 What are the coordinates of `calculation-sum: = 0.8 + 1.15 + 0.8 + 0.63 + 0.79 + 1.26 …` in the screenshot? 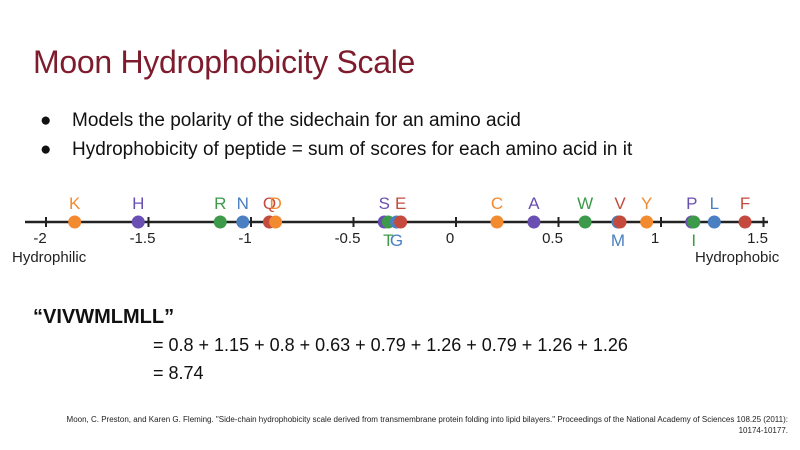 It's located at (390, 345).